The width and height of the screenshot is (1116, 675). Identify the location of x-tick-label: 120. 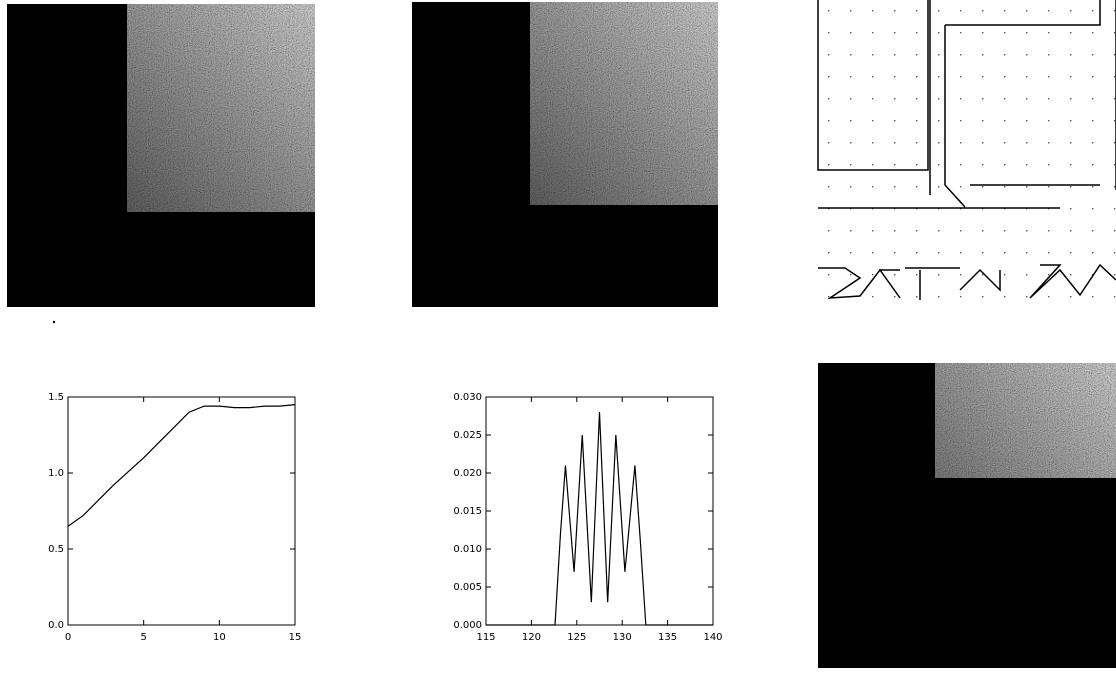
(531, 637).